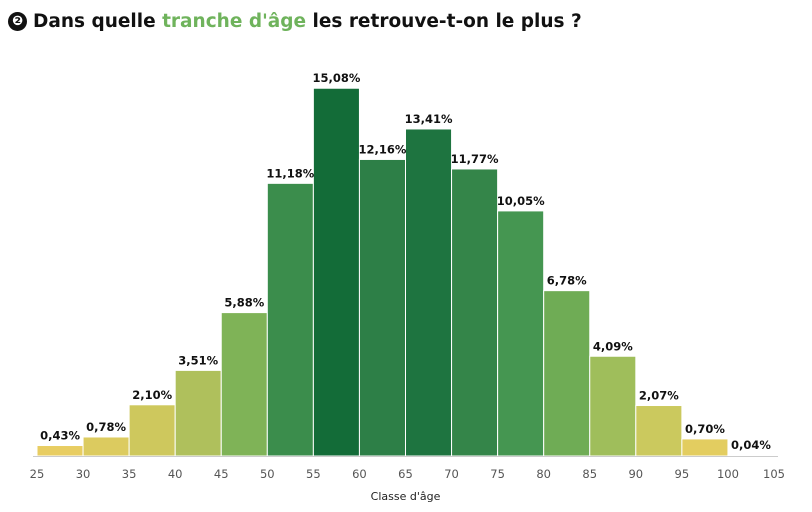 The image size is (812, 512). I want to click on x-tick-label: 45, so click(221, 474).